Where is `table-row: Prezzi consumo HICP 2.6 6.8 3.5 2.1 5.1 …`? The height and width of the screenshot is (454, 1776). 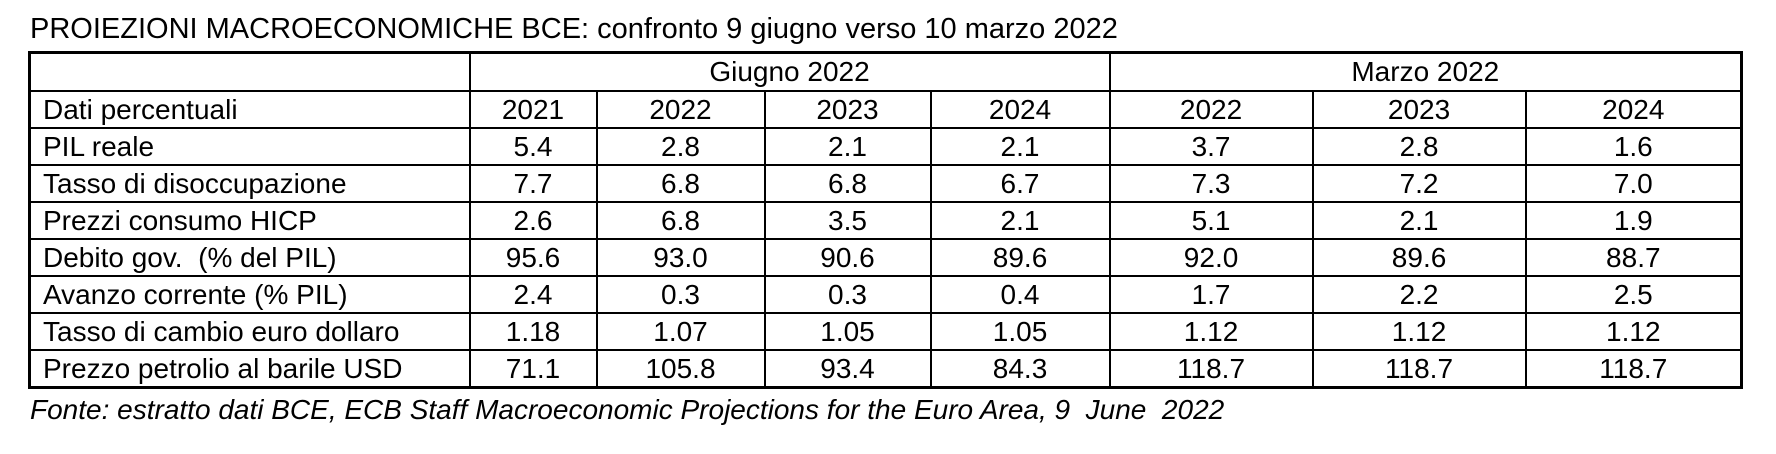 table-row: Prezzi consumo HICP 2.6 6.8 3.5 2.1 5.1 … is located at coordinates (885, 221).